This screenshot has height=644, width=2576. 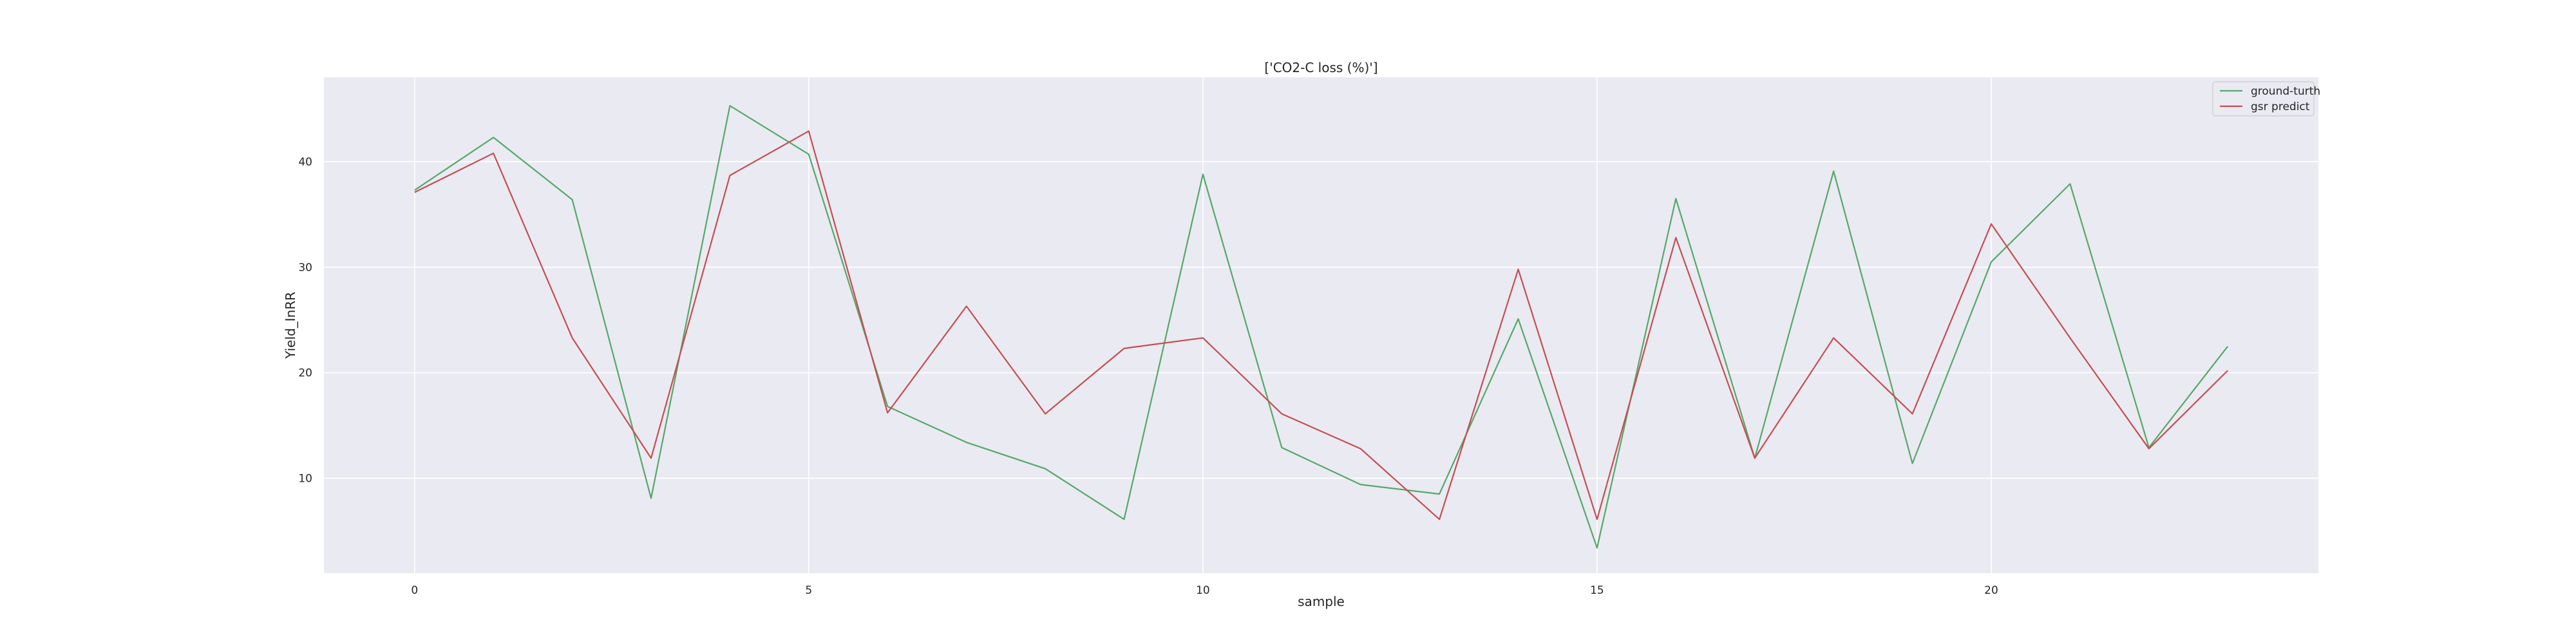 What do you see at coordinates (2266, 99) in the screenshot?
I see `legend: ground-turth gsr predict` at bounding box center [2266, 99].